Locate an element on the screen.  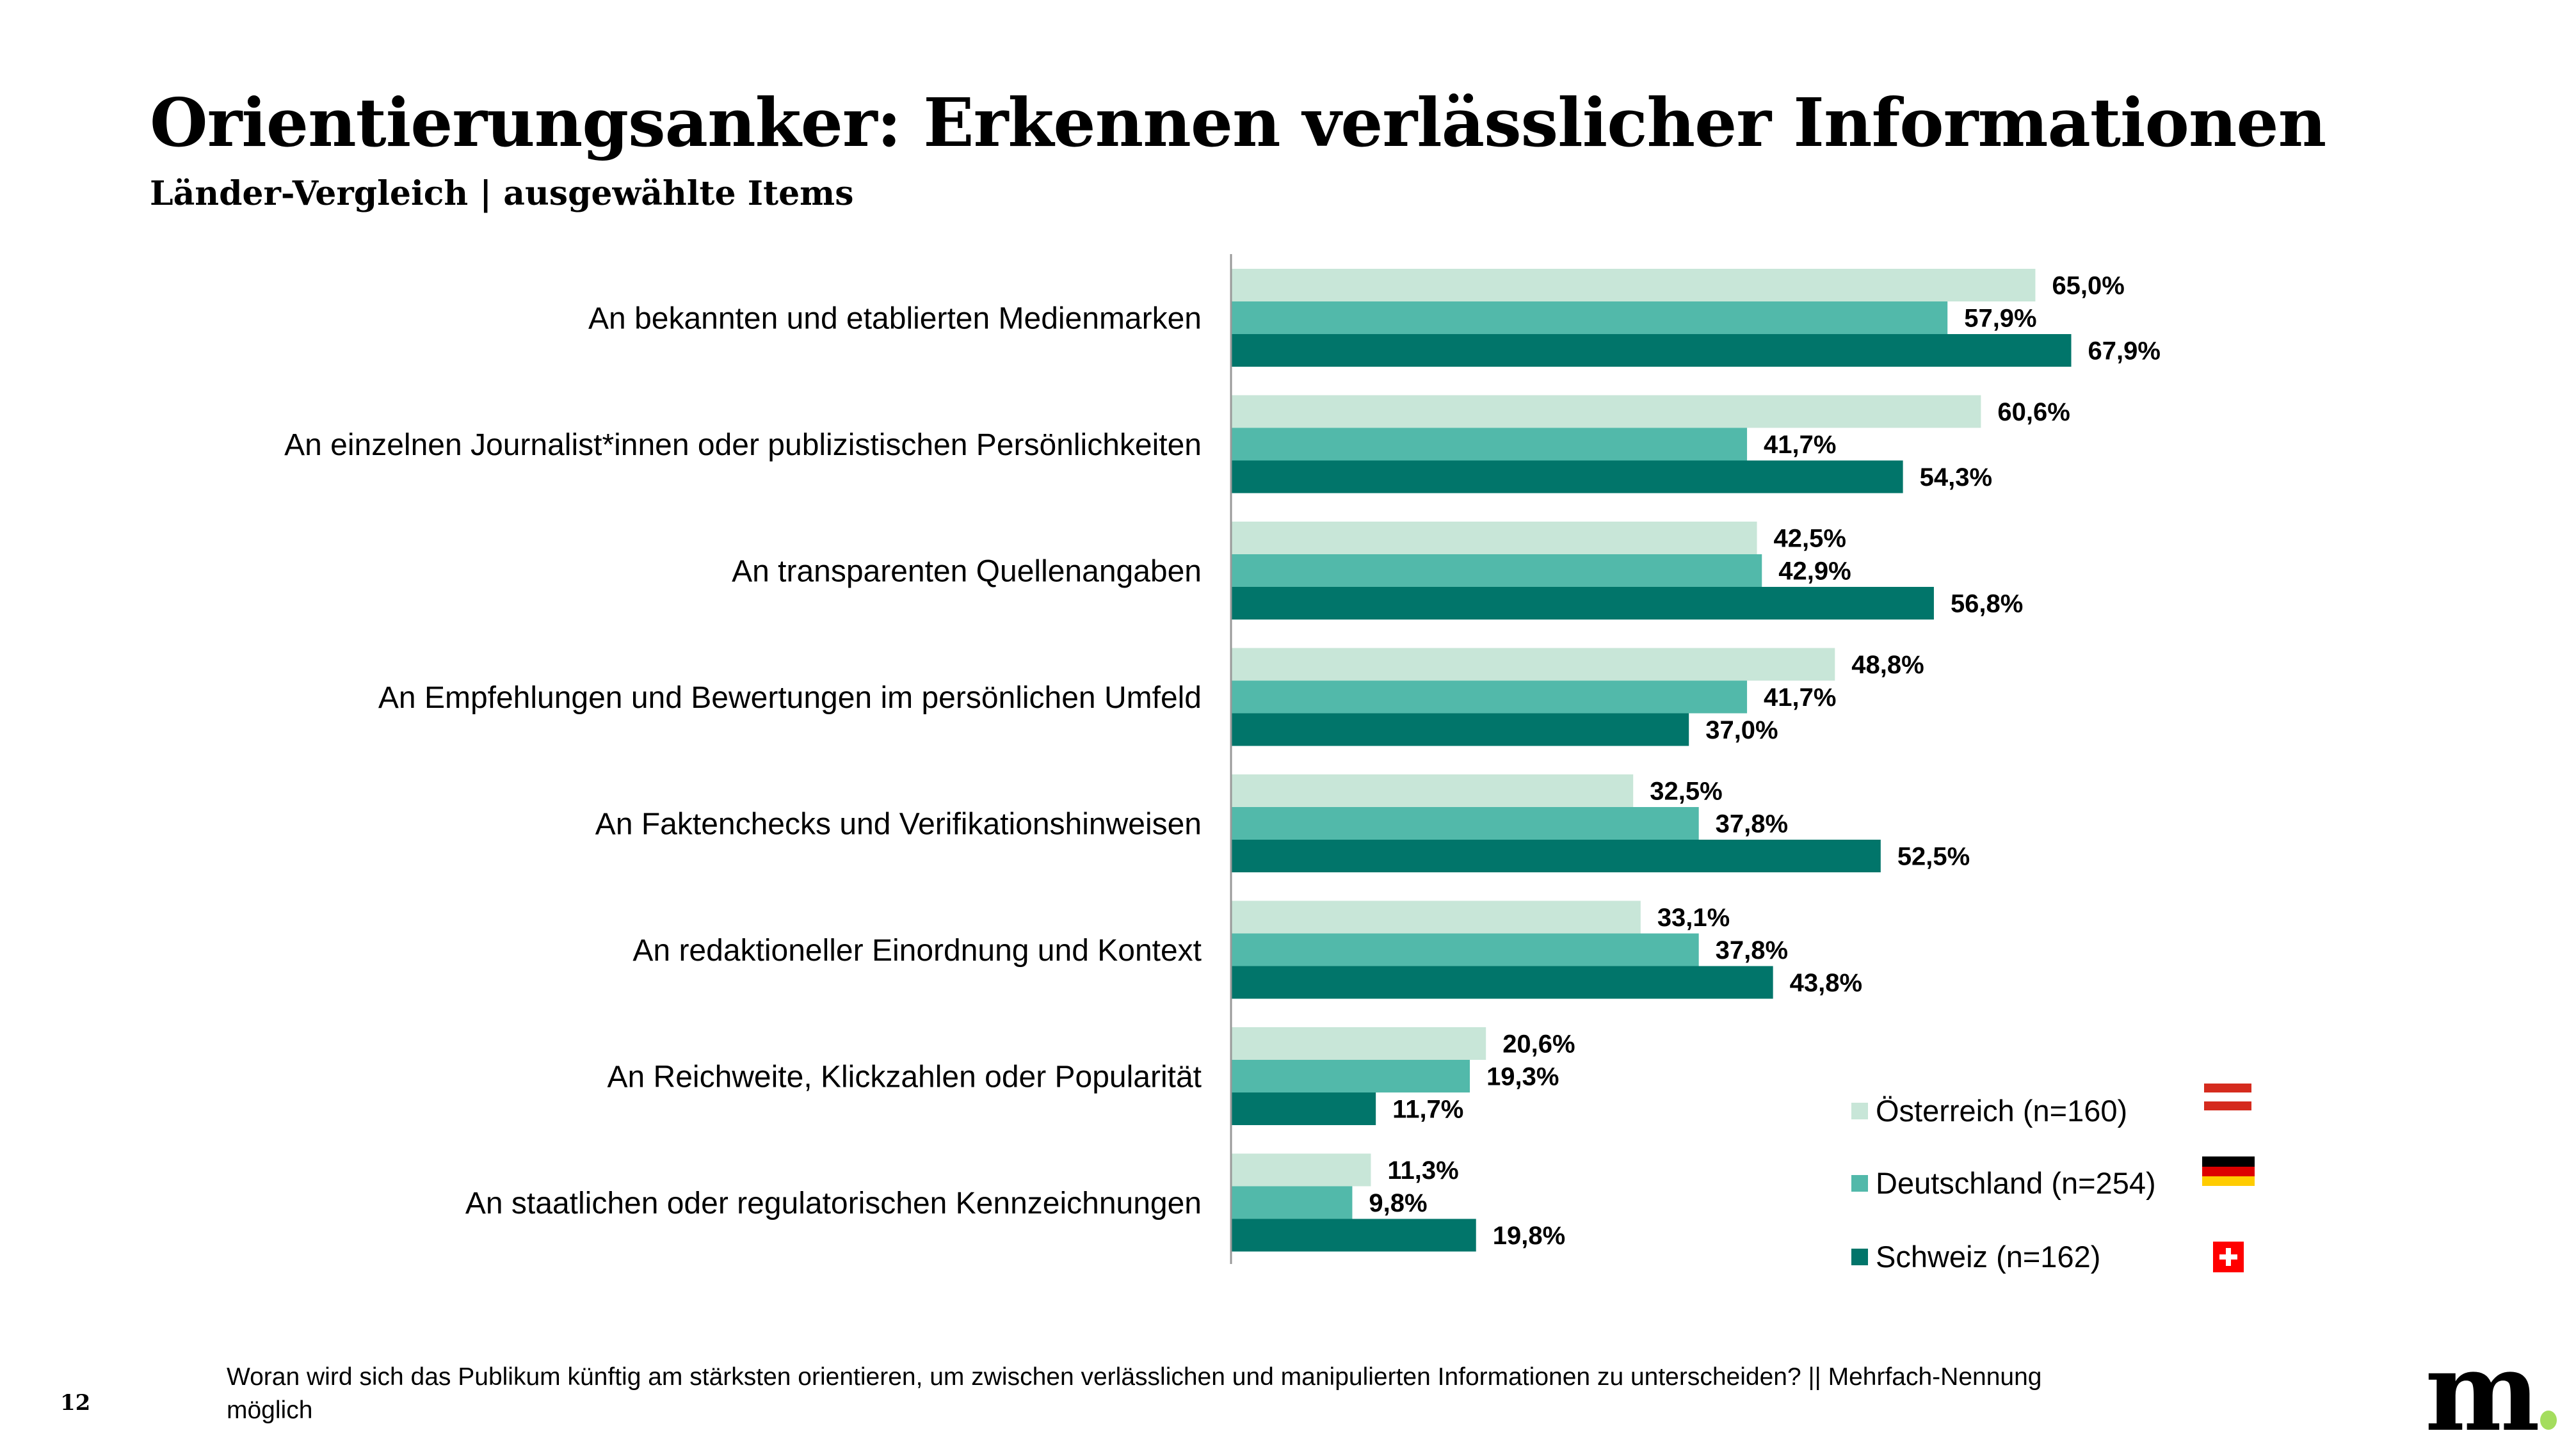
data-label: 20,6% is located at coordinates (1538, 1044).